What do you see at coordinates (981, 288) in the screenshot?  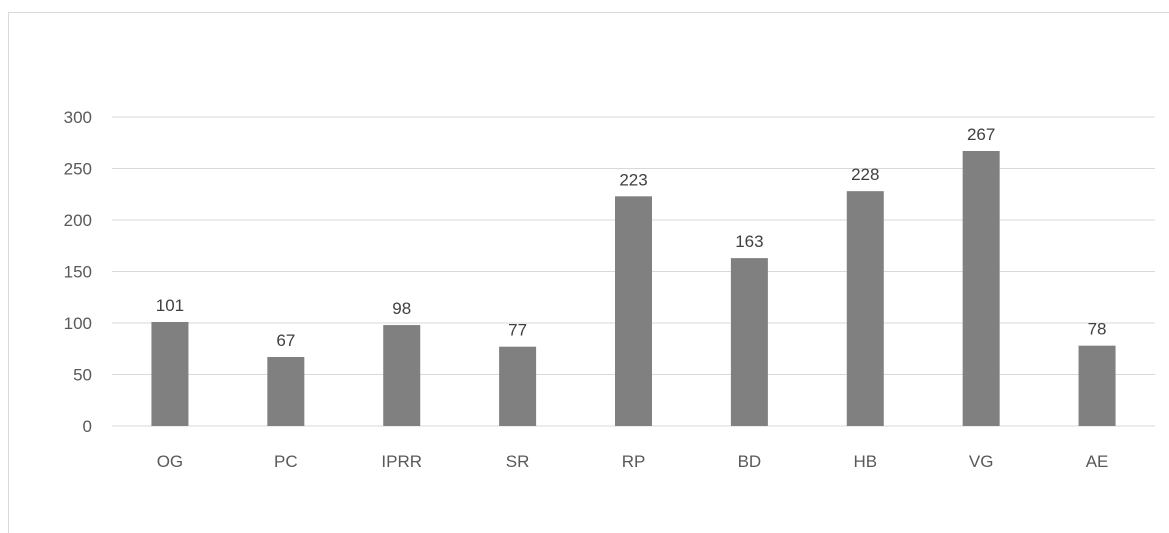 I see `bar-vg` at bounding box center [981, 288].